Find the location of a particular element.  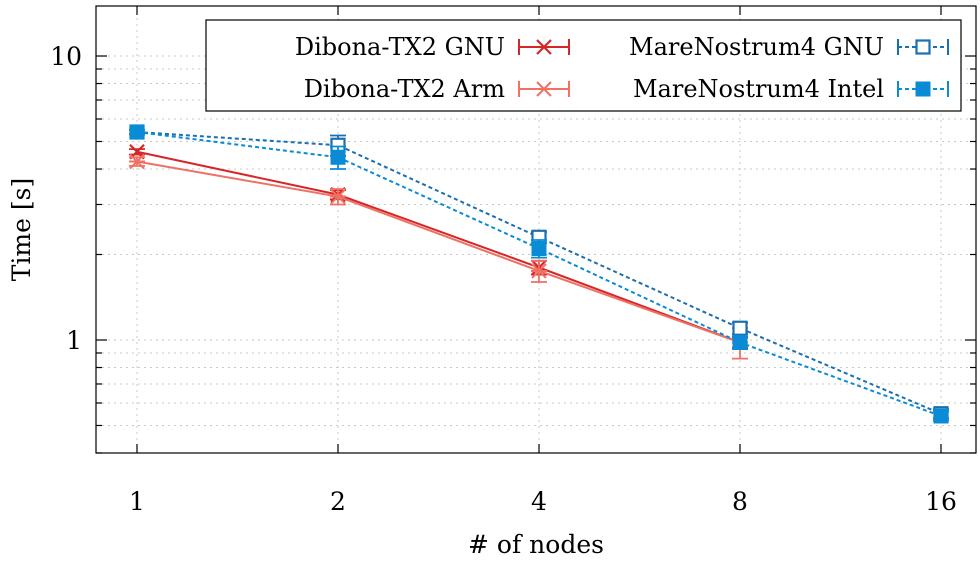

legend-label: Dibona-TX2 Arm is located at coordinates (405, 89).